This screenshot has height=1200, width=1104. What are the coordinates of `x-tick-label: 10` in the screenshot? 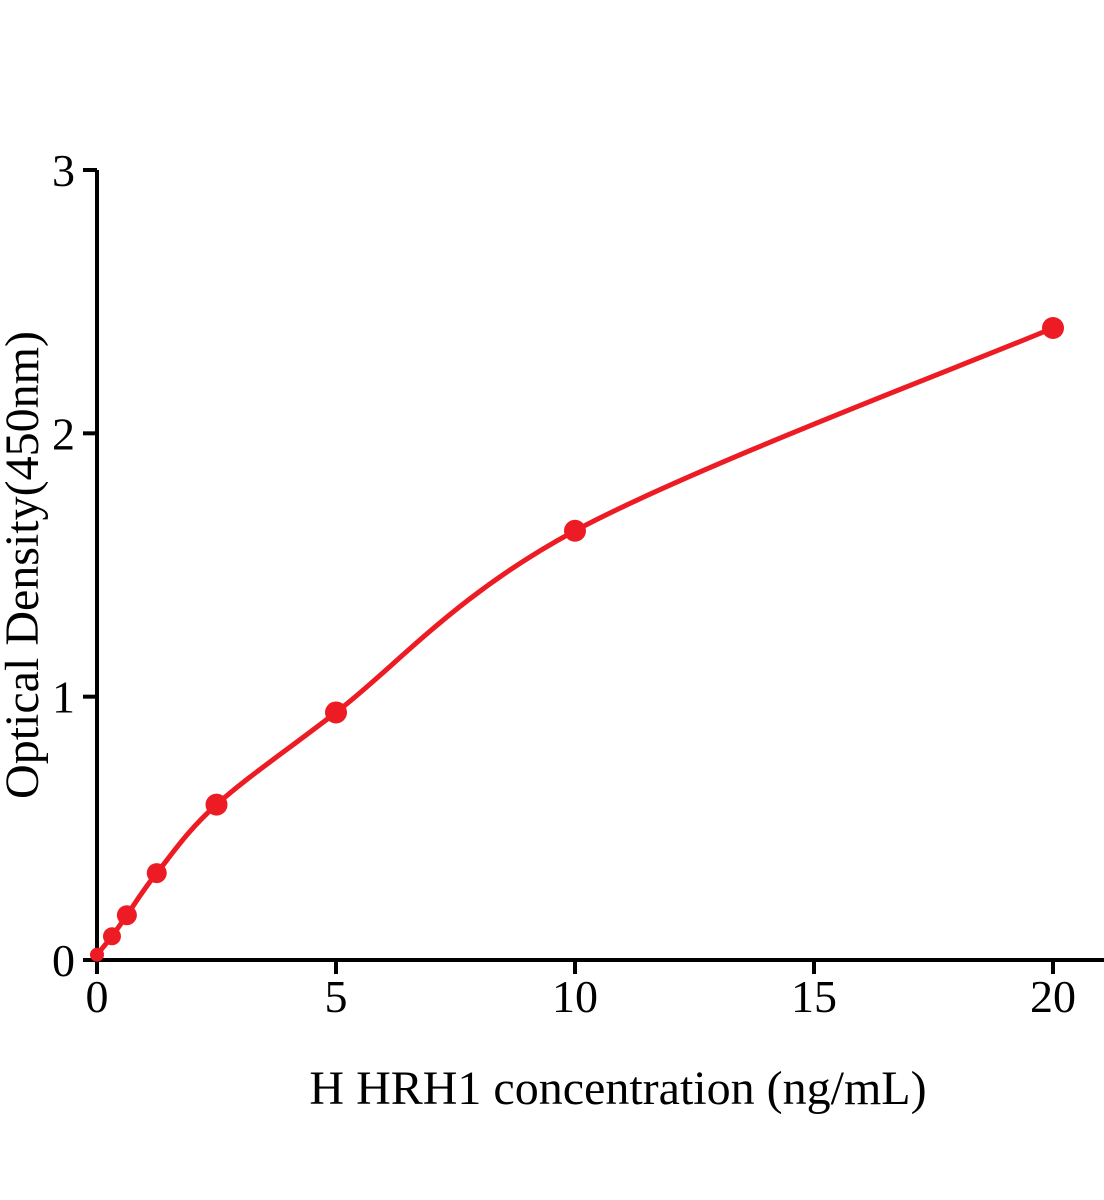 It's located at (575, 996).